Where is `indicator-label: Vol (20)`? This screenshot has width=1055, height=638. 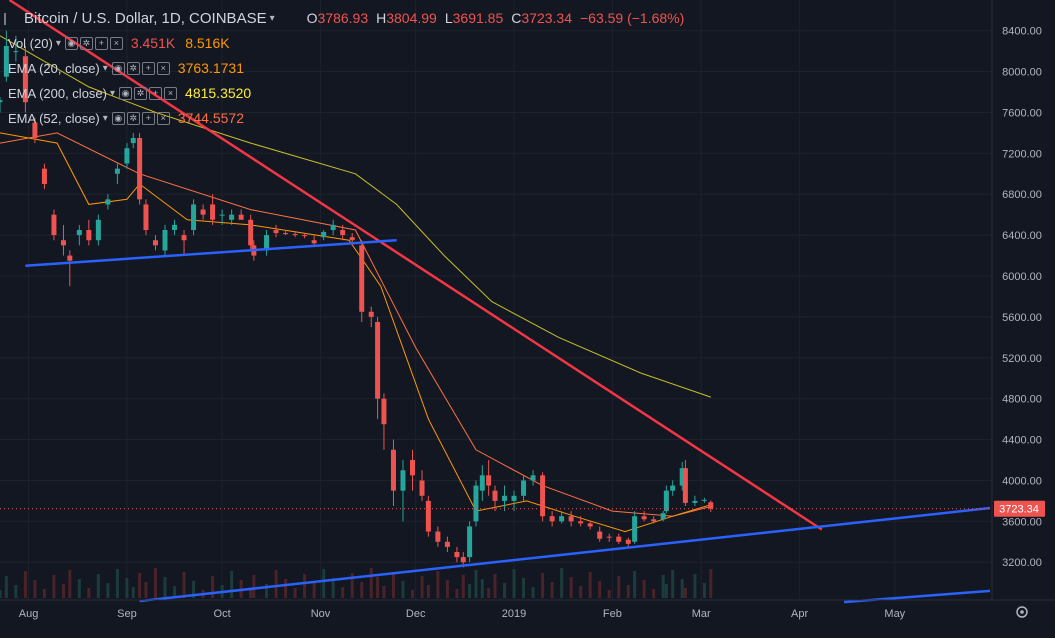 indicator-label: Vol (20) is located at coordinates (30, 43).